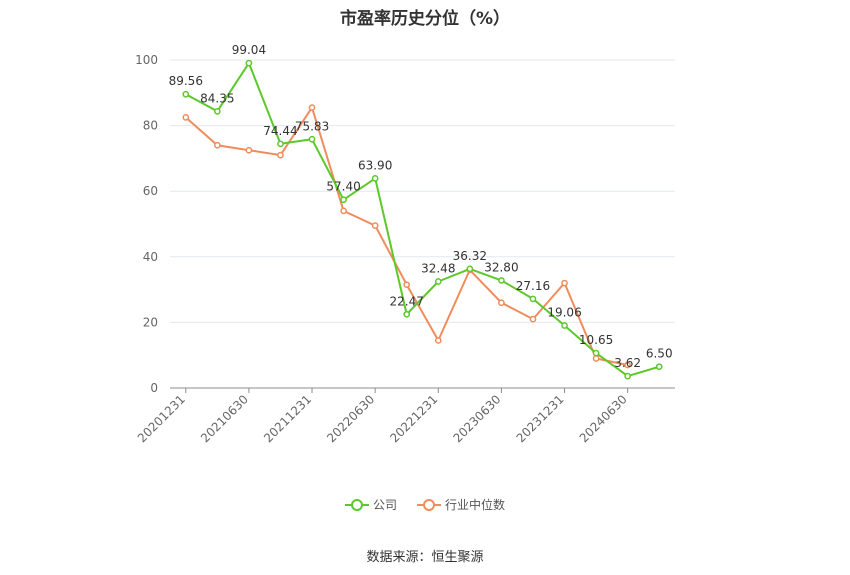  What do you see at coordinates (659, 354) in the screenshot?
I see `data-label: 6.50` at bounding box center [659, 354].